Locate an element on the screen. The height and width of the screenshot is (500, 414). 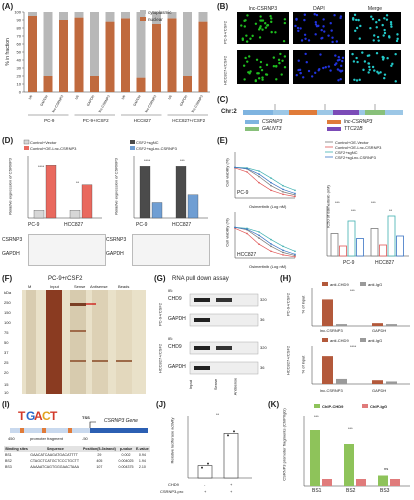
sig-marker: **** is located at coordinates (41, 166).